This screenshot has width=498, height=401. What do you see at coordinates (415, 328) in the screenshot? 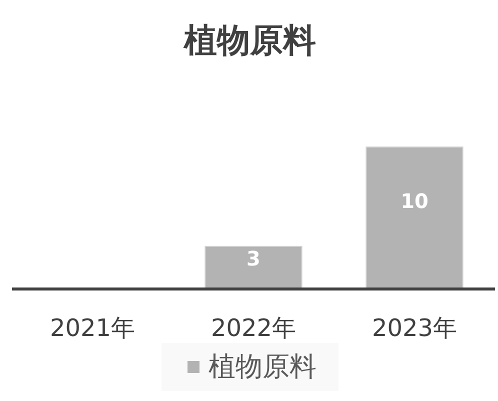
I see `x-tick-label: 2023年` at bounding box center [415, 328].